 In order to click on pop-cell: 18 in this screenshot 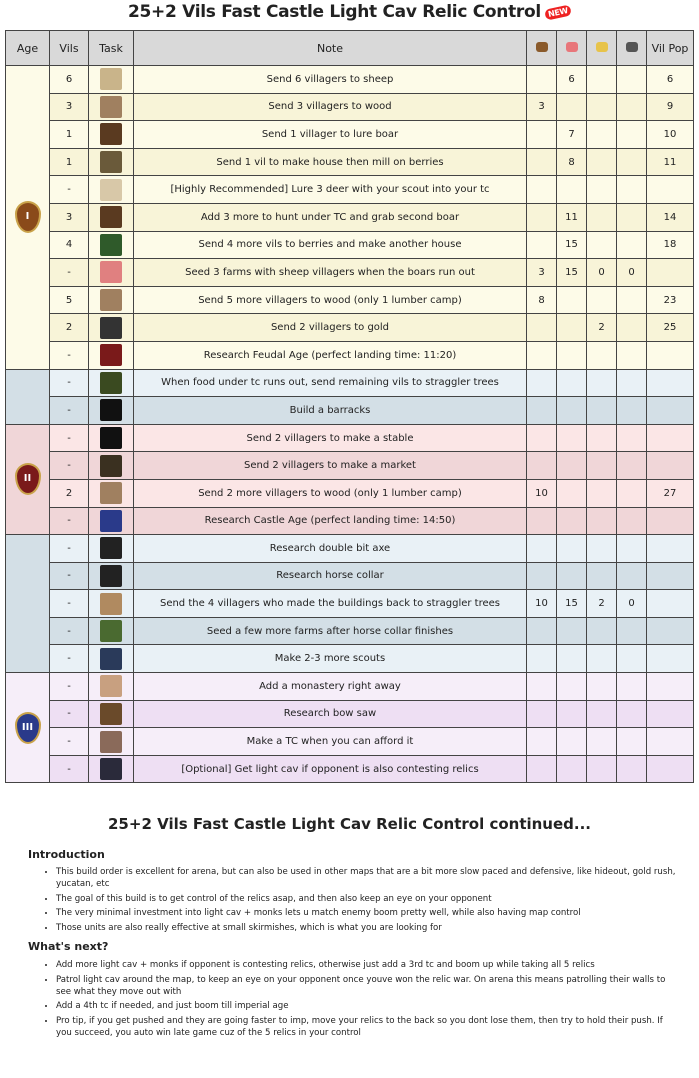, I will do `click(670, 245)`.